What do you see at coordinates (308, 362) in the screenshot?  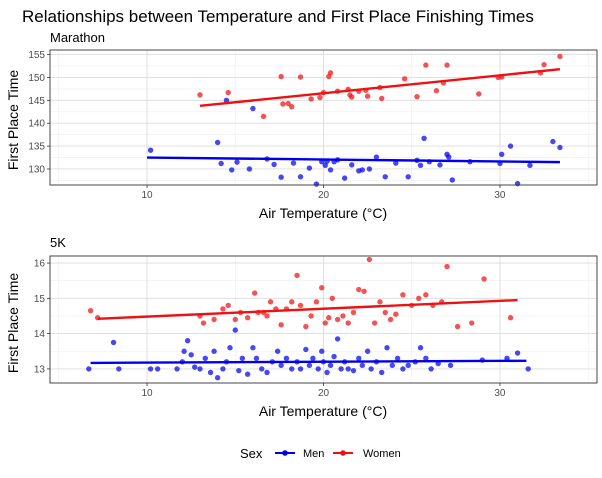 I see `5k-fit-line-men` at bounding box center [308, 362].